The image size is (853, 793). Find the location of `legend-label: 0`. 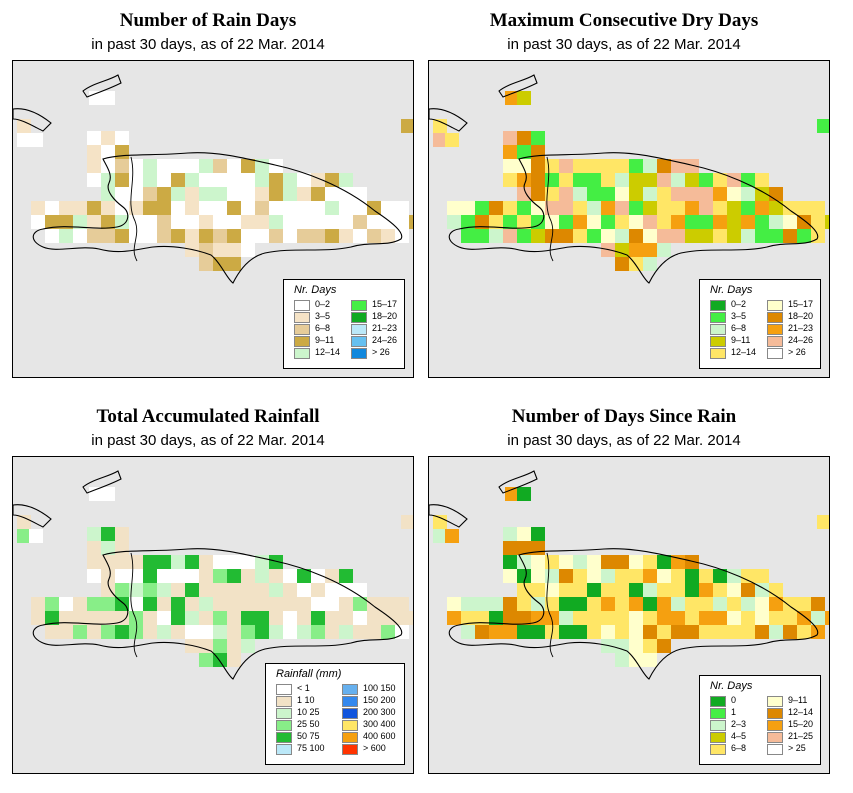

legend-label: 0 is located at coordinates (734, 700).